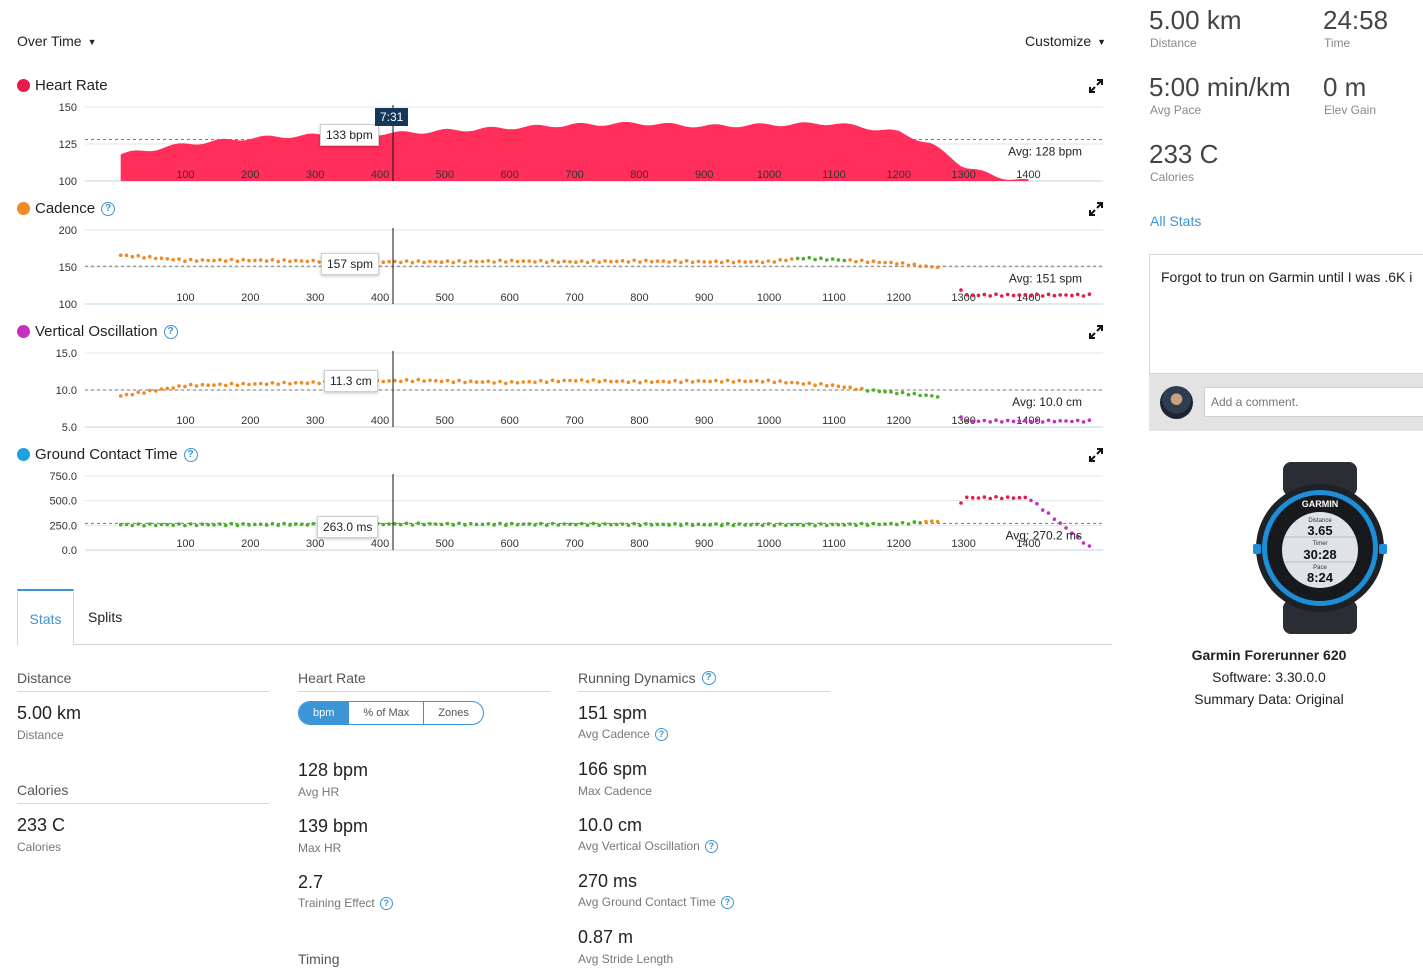 This screenshot has height=971, width=1423. What do you see at coordinates (1028, 175) in the screenshot?
I see `hr-x-tick: 1400` at bounding box center [1028, 175].